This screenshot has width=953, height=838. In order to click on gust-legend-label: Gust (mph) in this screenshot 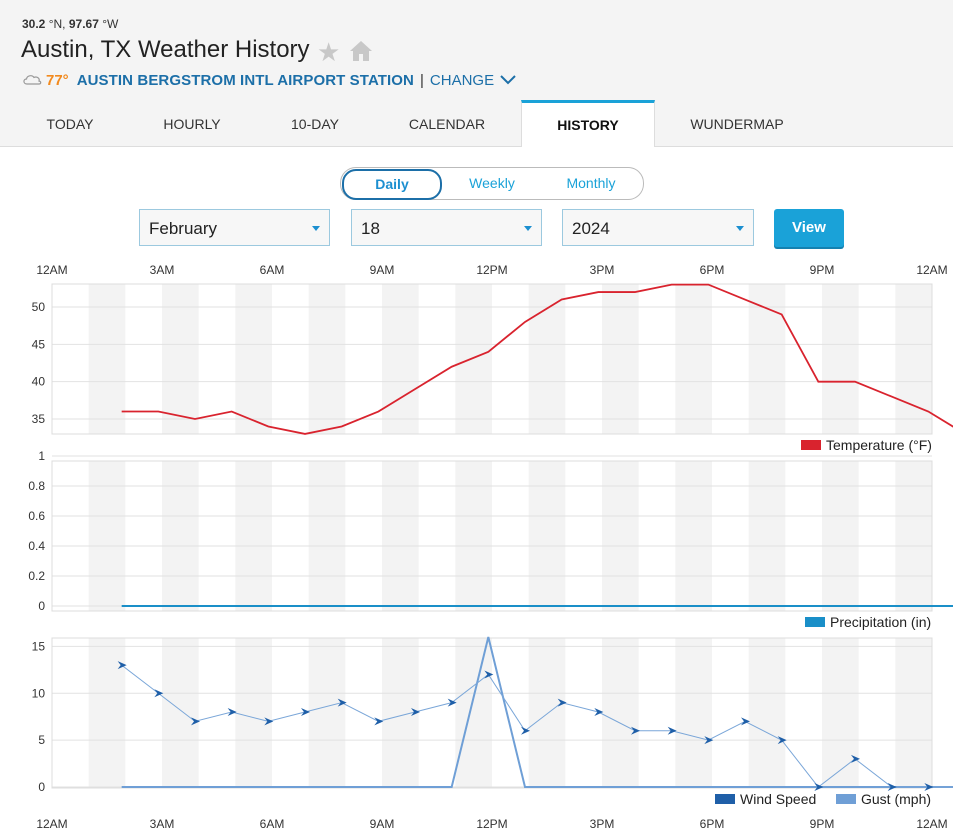, I will do `click(896, 799)`.